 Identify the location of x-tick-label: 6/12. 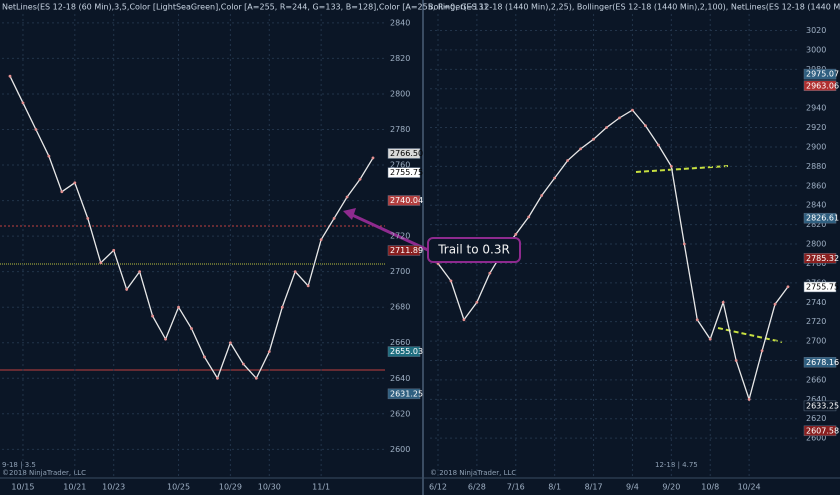
(438, 487).